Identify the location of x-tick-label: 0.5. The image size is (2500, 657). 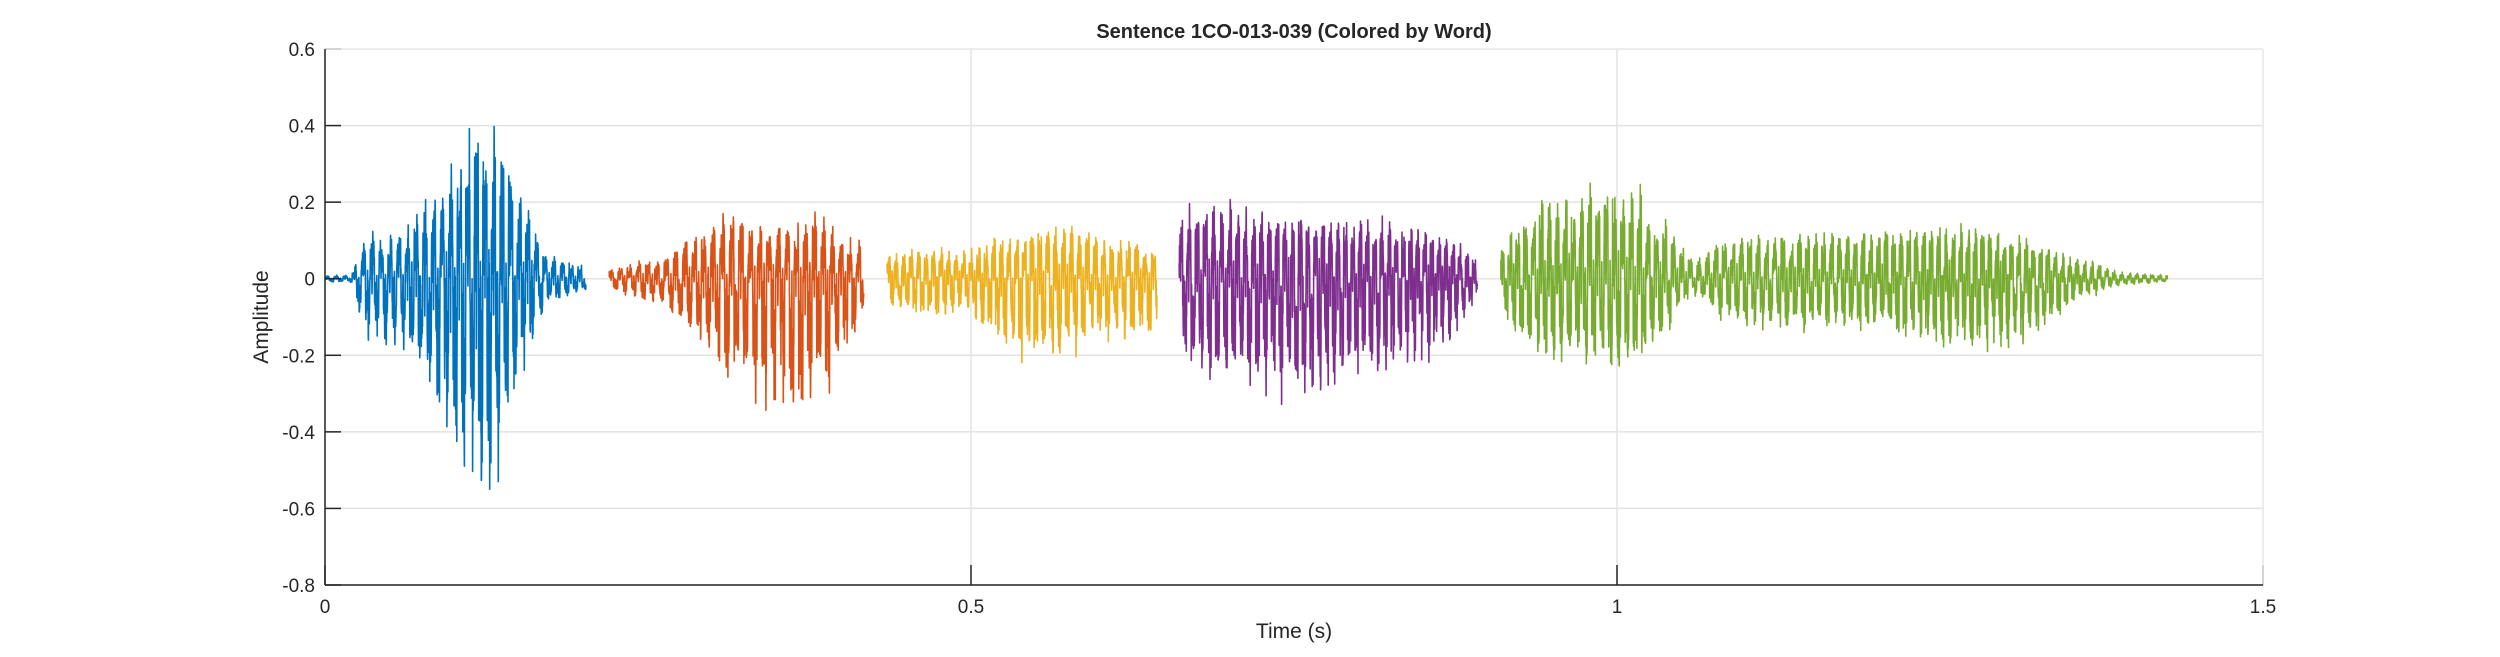
(971, 607).